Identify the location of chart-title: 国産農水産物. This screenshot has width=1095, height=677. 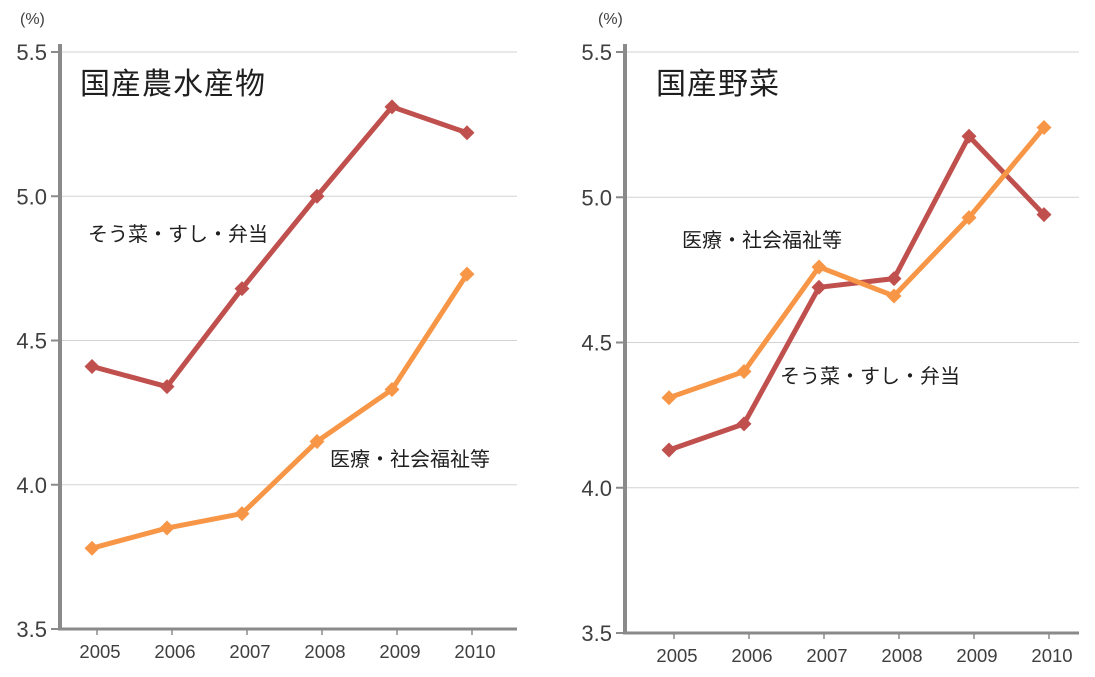
(173, 84).